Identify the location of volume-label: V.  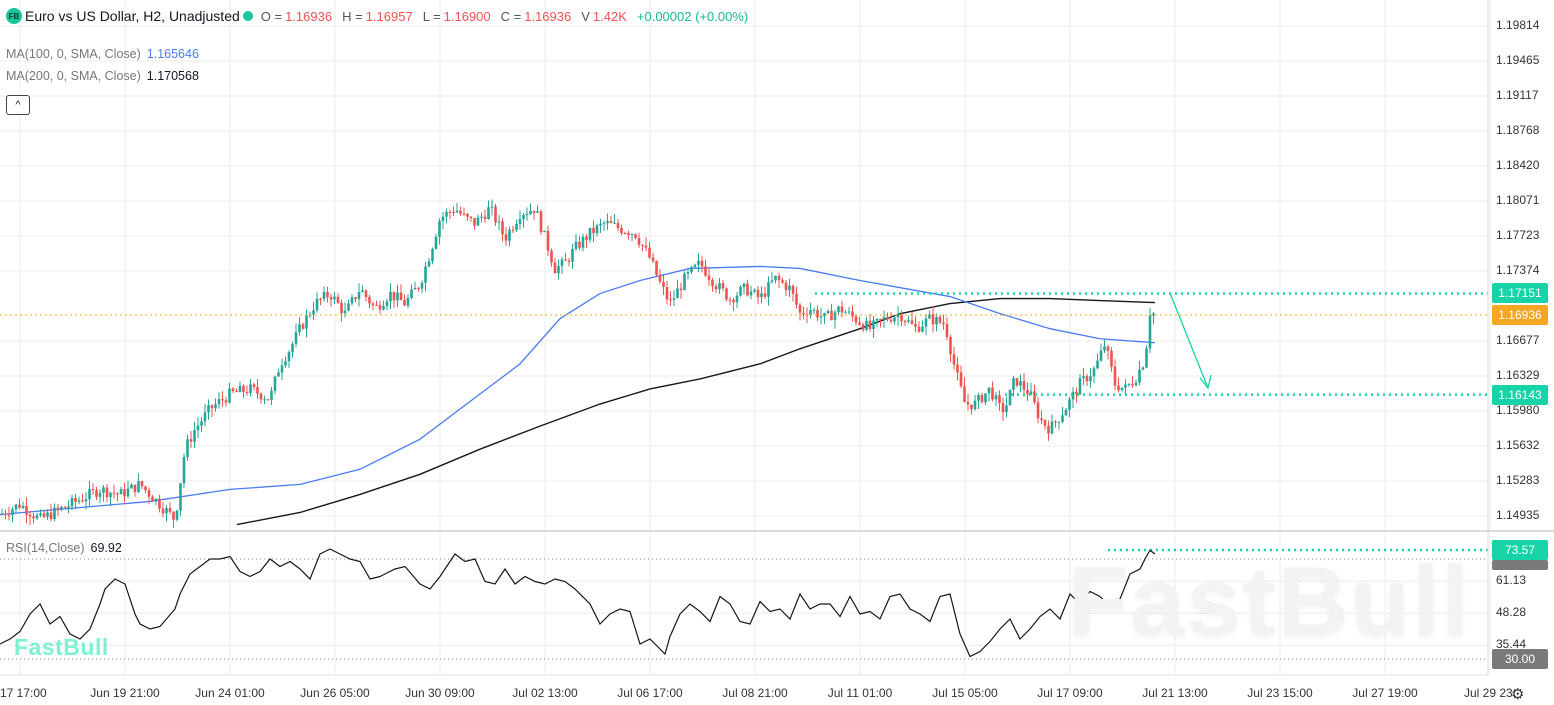
(585, 16).